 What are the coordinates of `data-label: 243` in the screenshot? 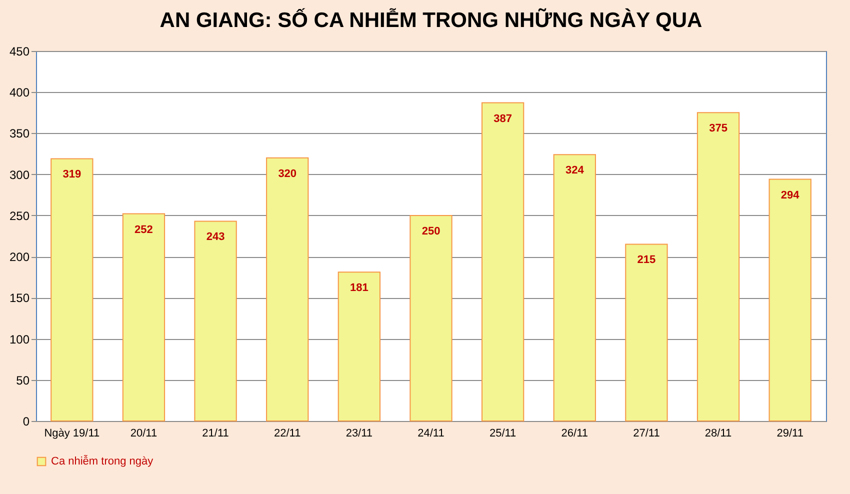 It's located at (215, 237).